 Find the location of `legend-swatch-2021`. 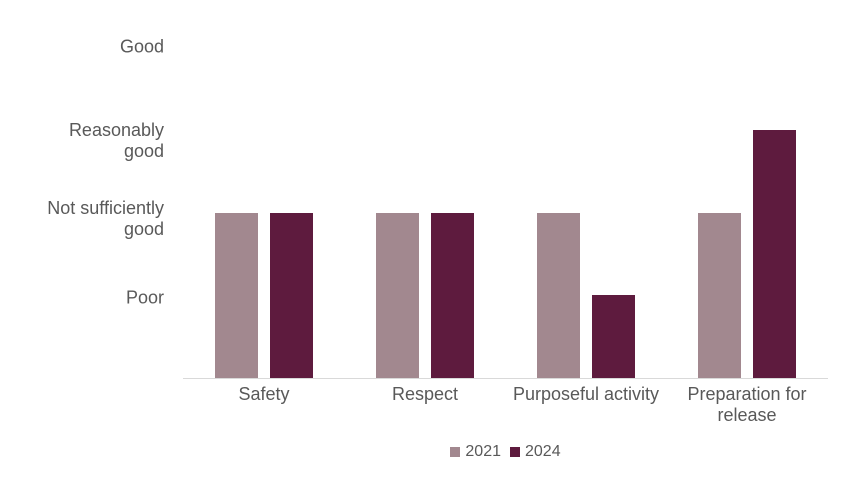

legend-swatch-2021 is located at coordinates (455, 452).